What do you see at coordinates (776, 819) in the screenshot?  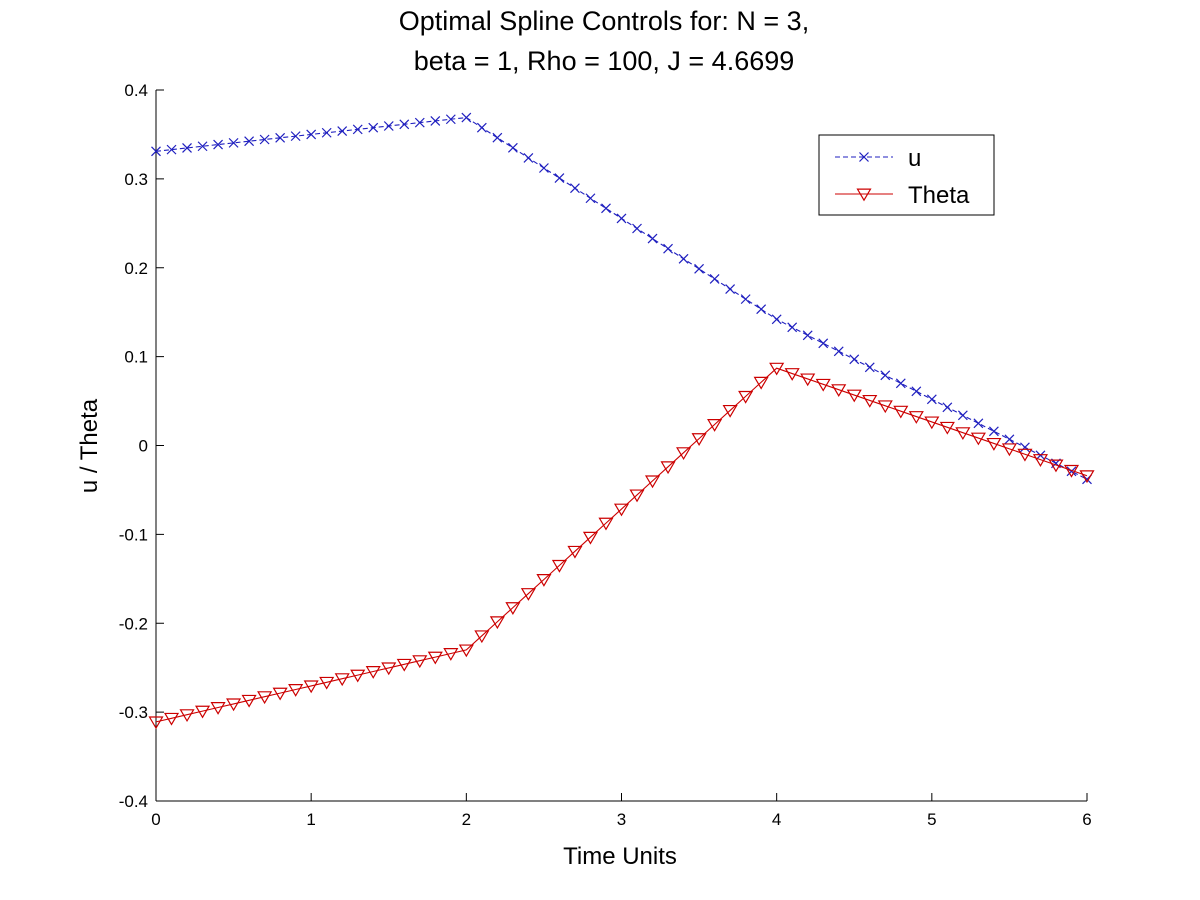 I see `x-tick-label: 4` at bounding box center [776, 819].